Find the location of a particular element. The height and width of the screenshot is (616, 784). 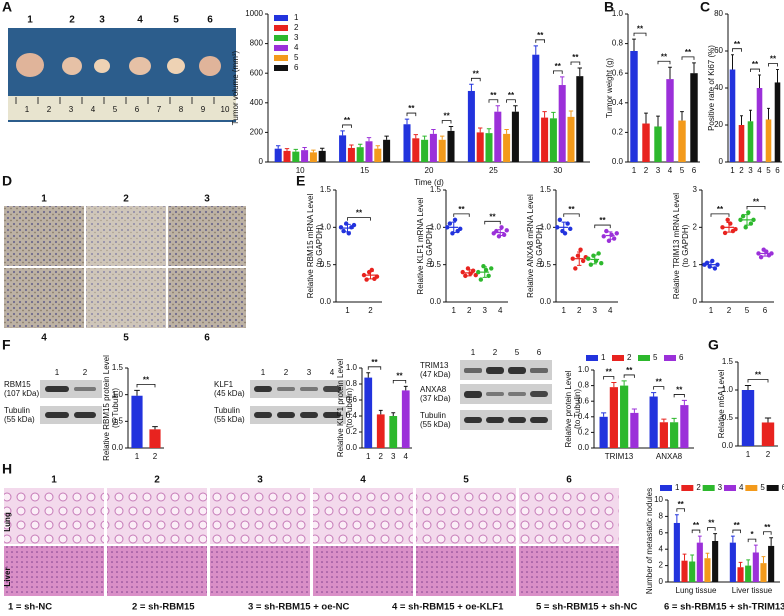

y-tick-label: 10 is located at coordinates (658, 499).